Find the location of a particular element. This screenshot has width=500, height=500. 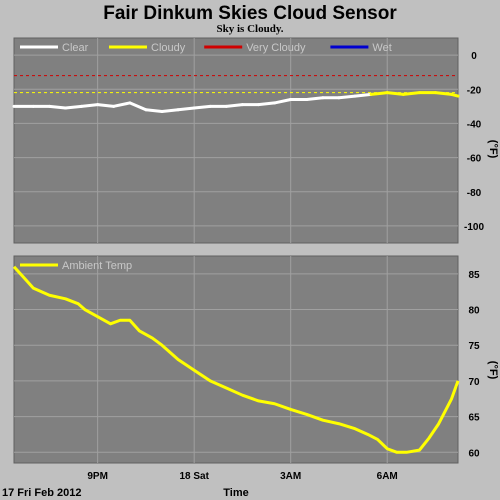

x-tick-label: 3AM is located at coordinates (290, 476).